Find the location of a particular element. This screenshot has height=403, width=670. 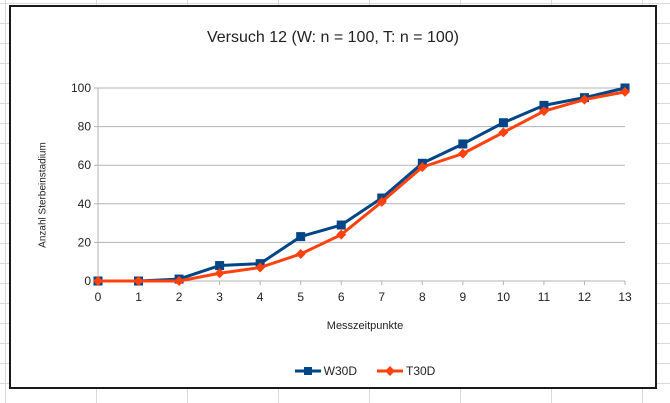

legend-label-w30d: W30D is located at coordinates (340, 371).